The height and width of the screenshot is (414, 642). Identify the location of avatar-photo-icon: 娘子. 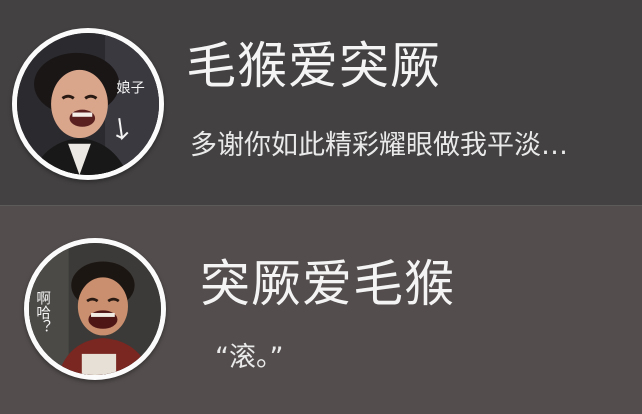
(88, 104).